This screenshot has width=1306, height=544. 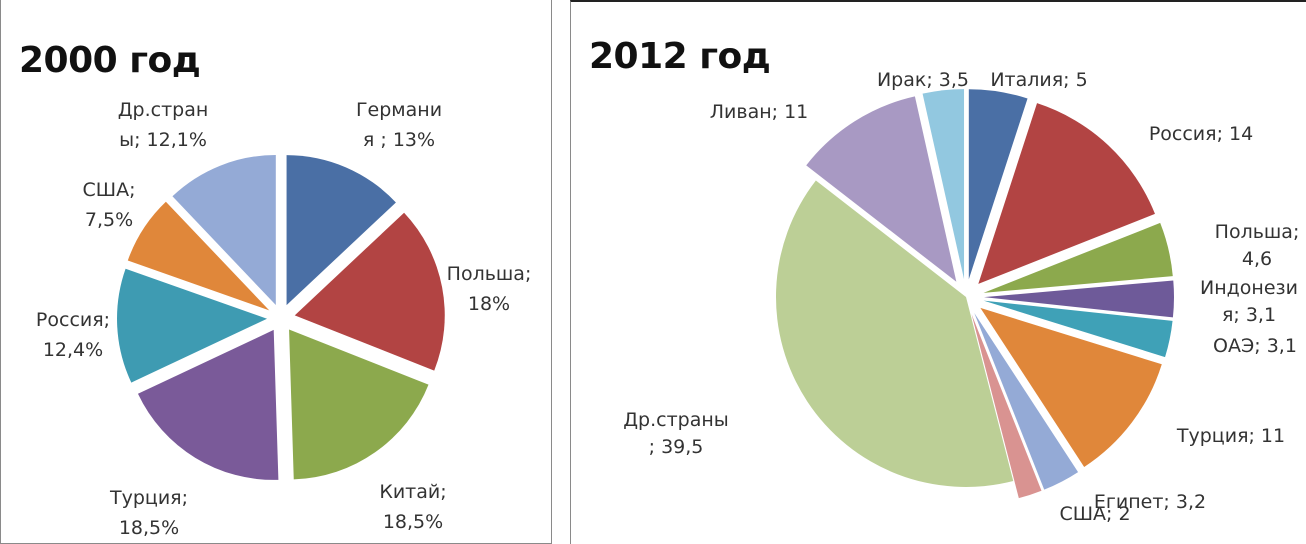 I want to click on slice-label-италия: Италия; 5, so click(x=1038, y=80).